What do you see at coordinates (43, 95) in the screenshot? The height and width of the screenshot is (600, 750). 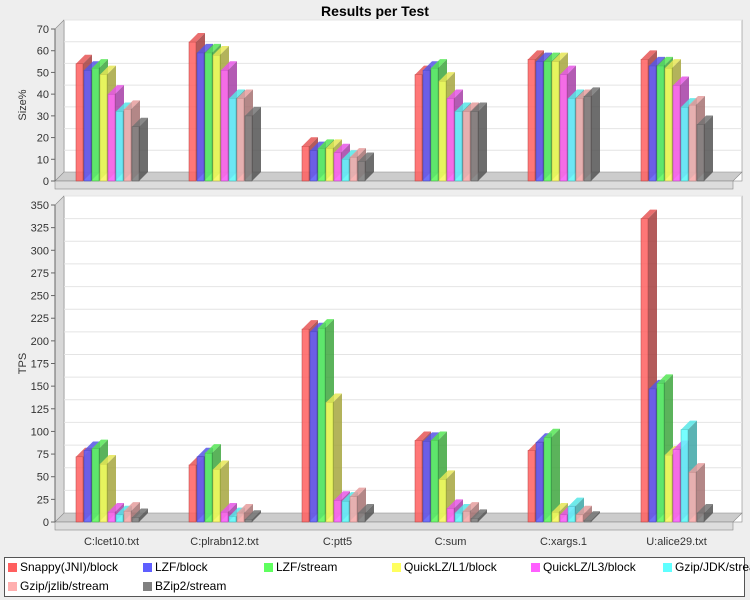 I see `y-tick-label: 40` at bounding box center [43, 95].